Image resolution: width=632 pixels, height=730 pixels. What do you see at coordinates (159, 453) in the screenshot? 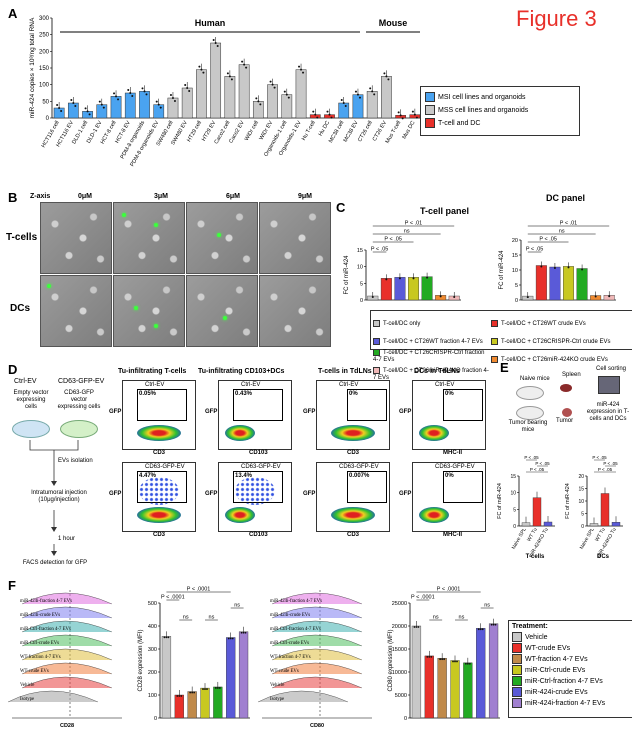
I see `facs-x-axis-label: CD3` at bounding box center [159, 453].